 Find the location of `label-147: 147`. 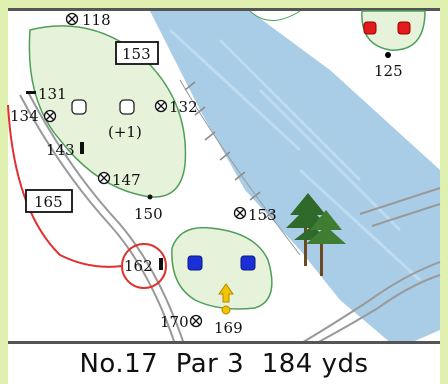

label-147: 147 is located at coordinates (126, 180).